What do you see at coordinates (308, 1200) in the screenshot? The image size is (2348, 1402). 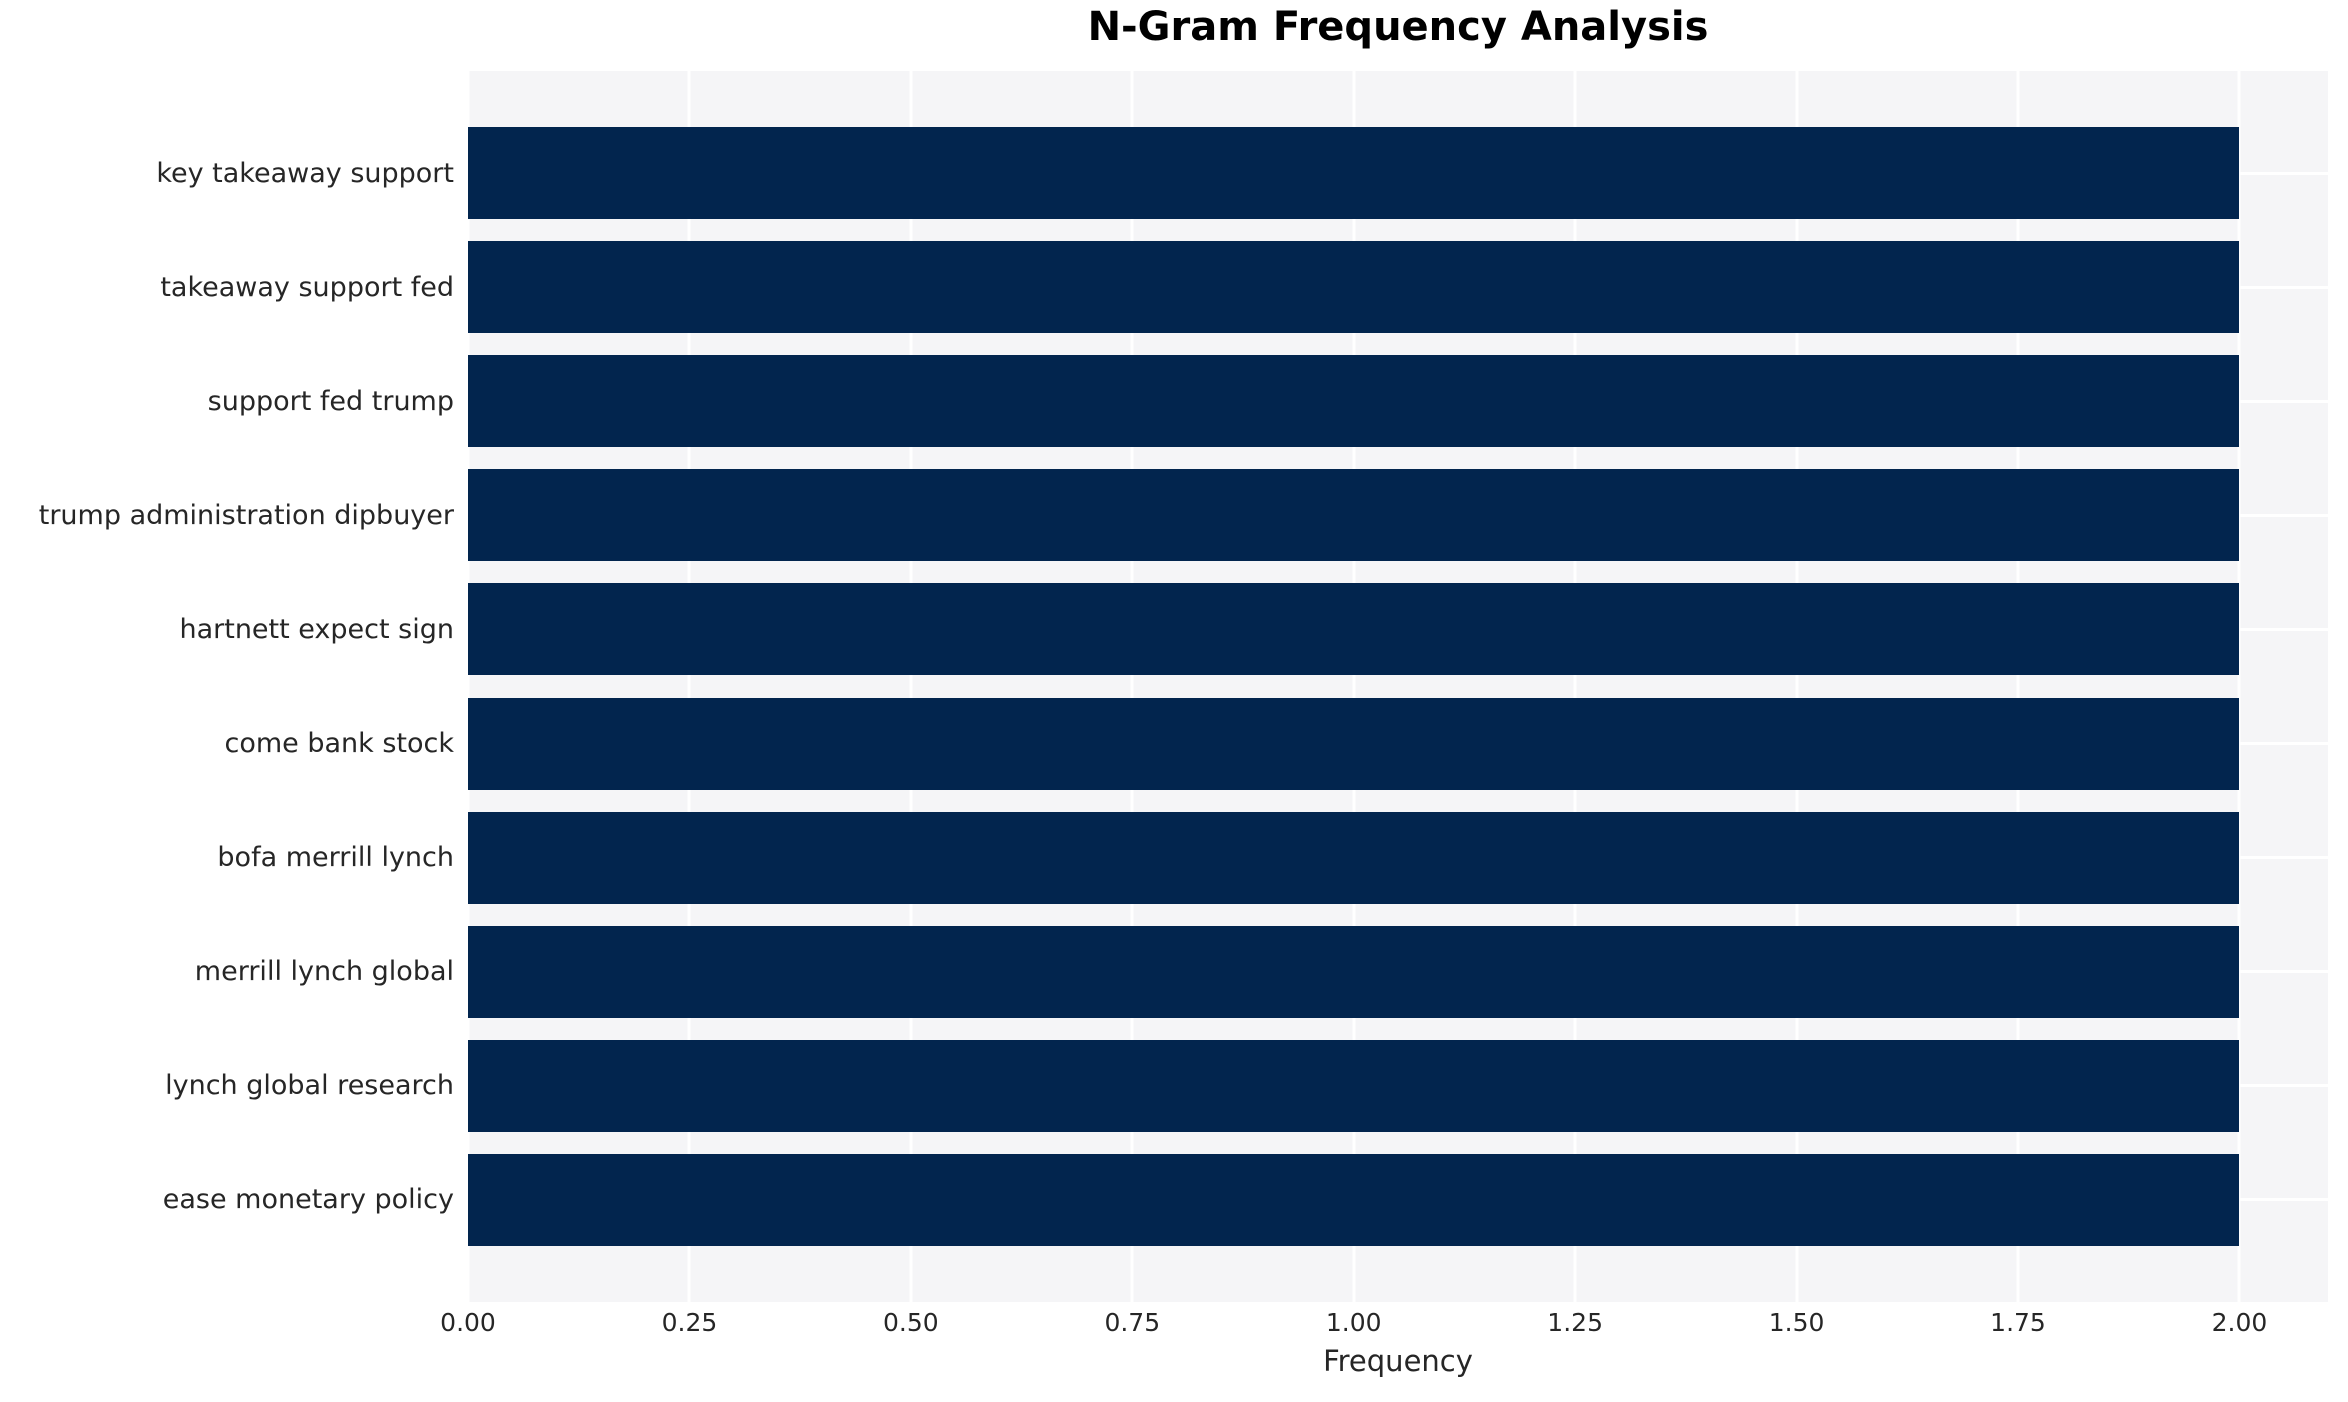 I see `y-tick-label: ease monetary policy` at bounding box center [308, 1200].